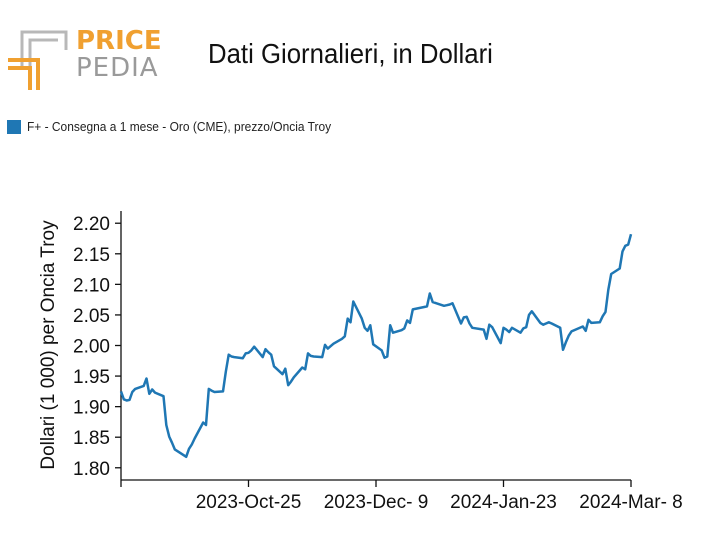 This screenshot has height=555, width=712. What do you see at coordinates (14, 126) in the screenshot?
I see `legend-swatch` at bounding box center [14, 126].